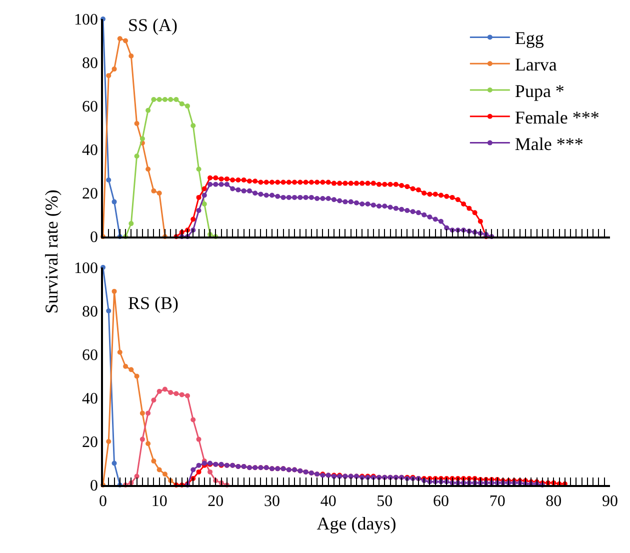  What do you see at coordinates (153, 25) in the screenshot?
I see `annotation: SS (A)` at bounding box center [153, 25].